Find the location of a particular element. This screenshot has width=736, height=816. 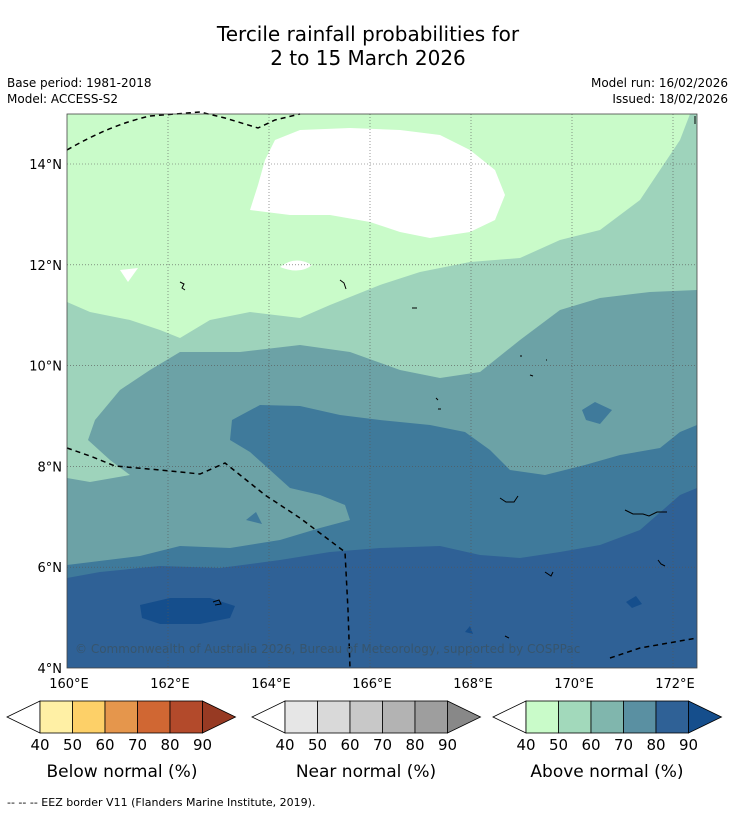

colorbars: 40 50 60 70 80 90 40 50 60 70 80 90 40 50 60 70 80 90 is located at coordinates (364, 727).